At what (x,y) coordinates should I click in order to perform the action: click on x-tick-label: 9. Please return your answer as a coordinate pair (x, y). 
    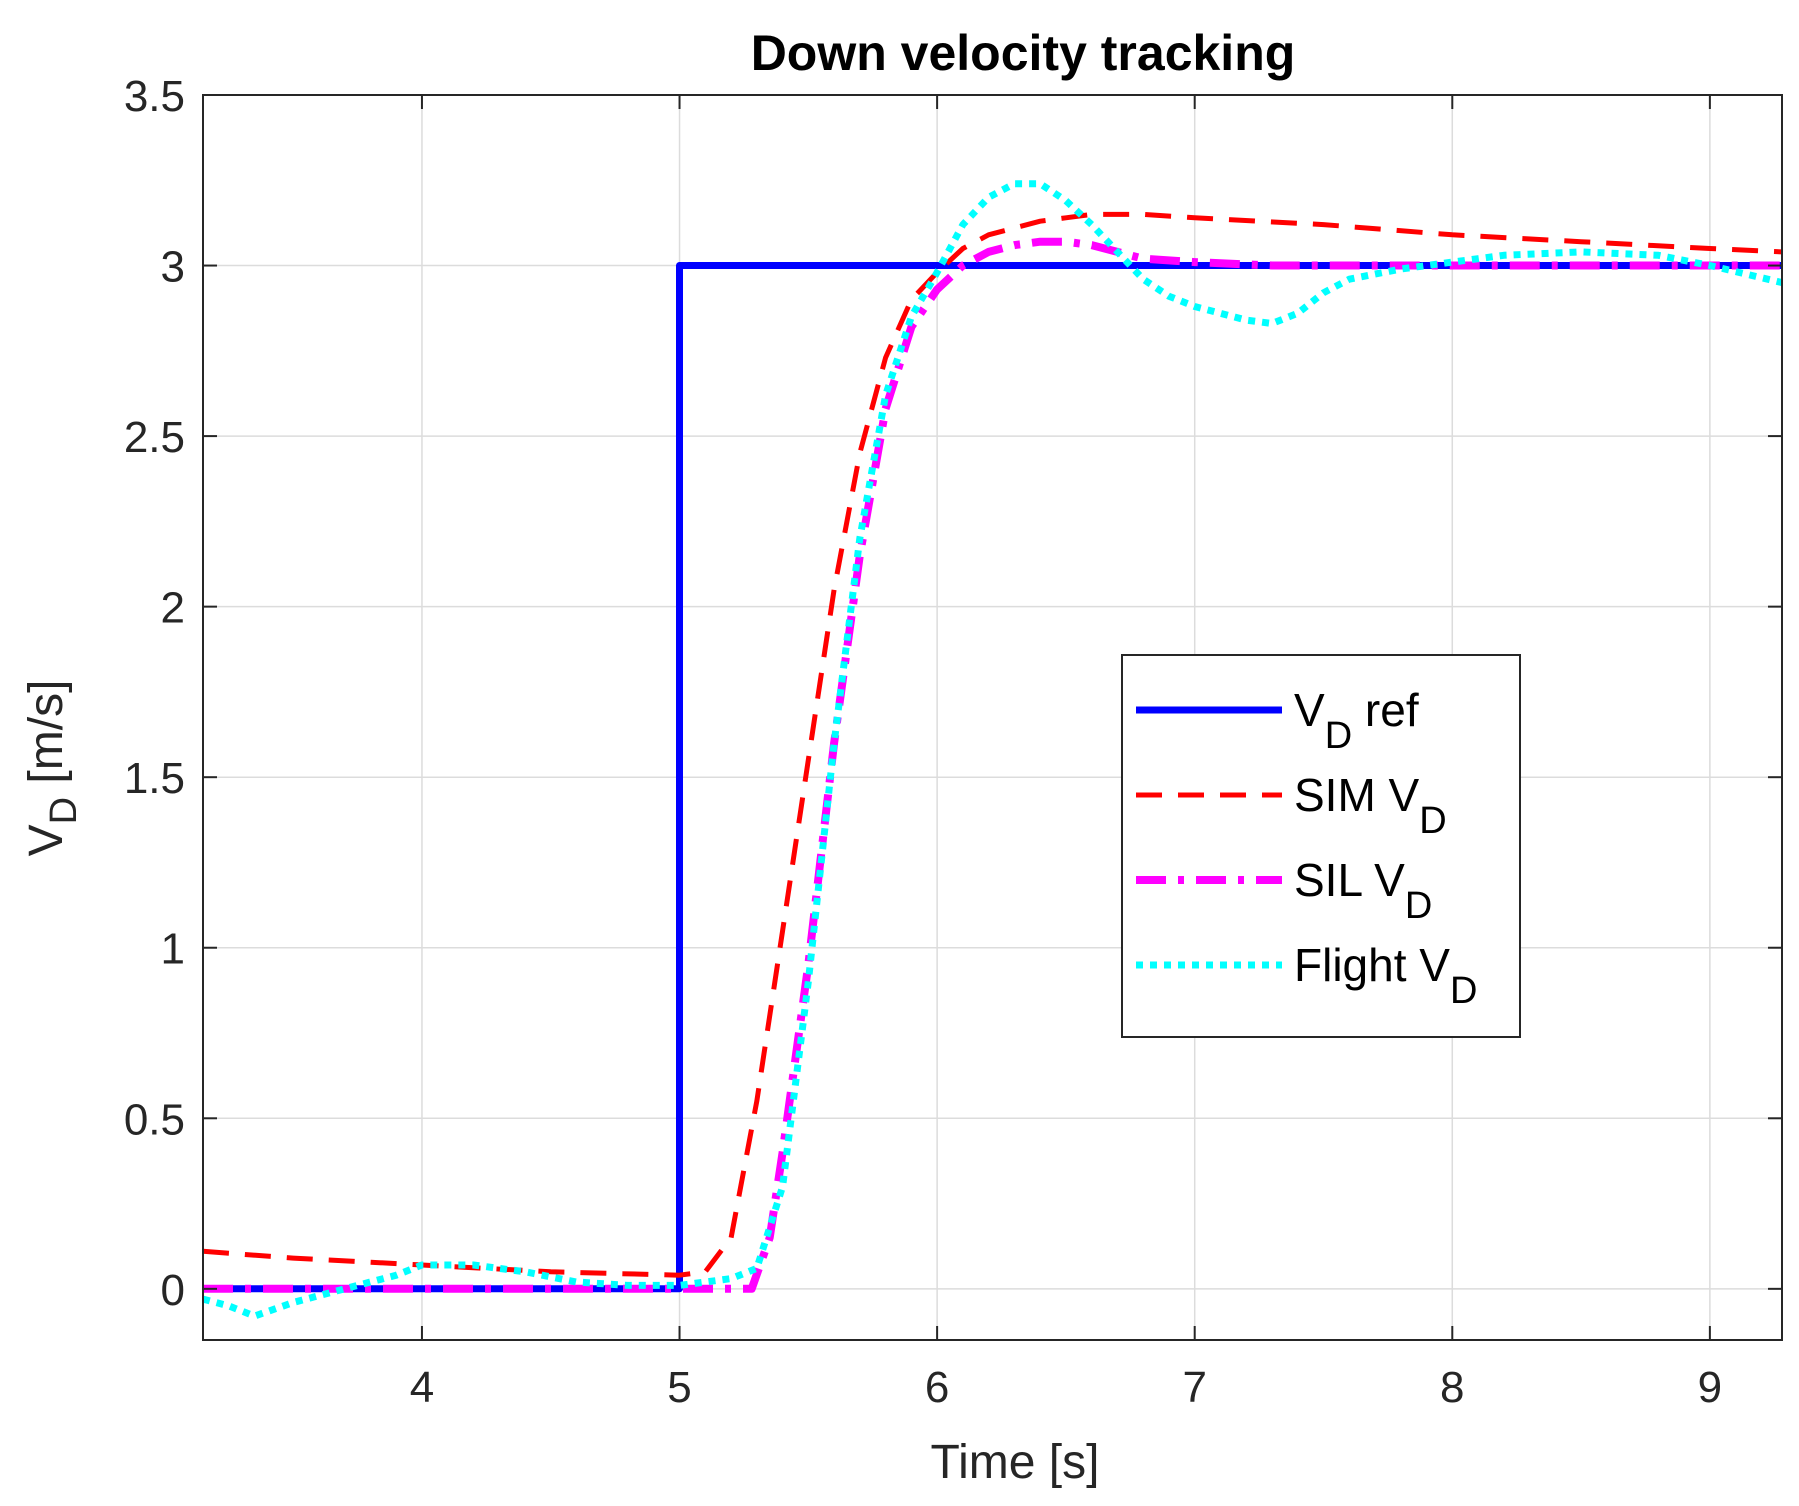
    Looking at the image, I should click on (1710, 1387).